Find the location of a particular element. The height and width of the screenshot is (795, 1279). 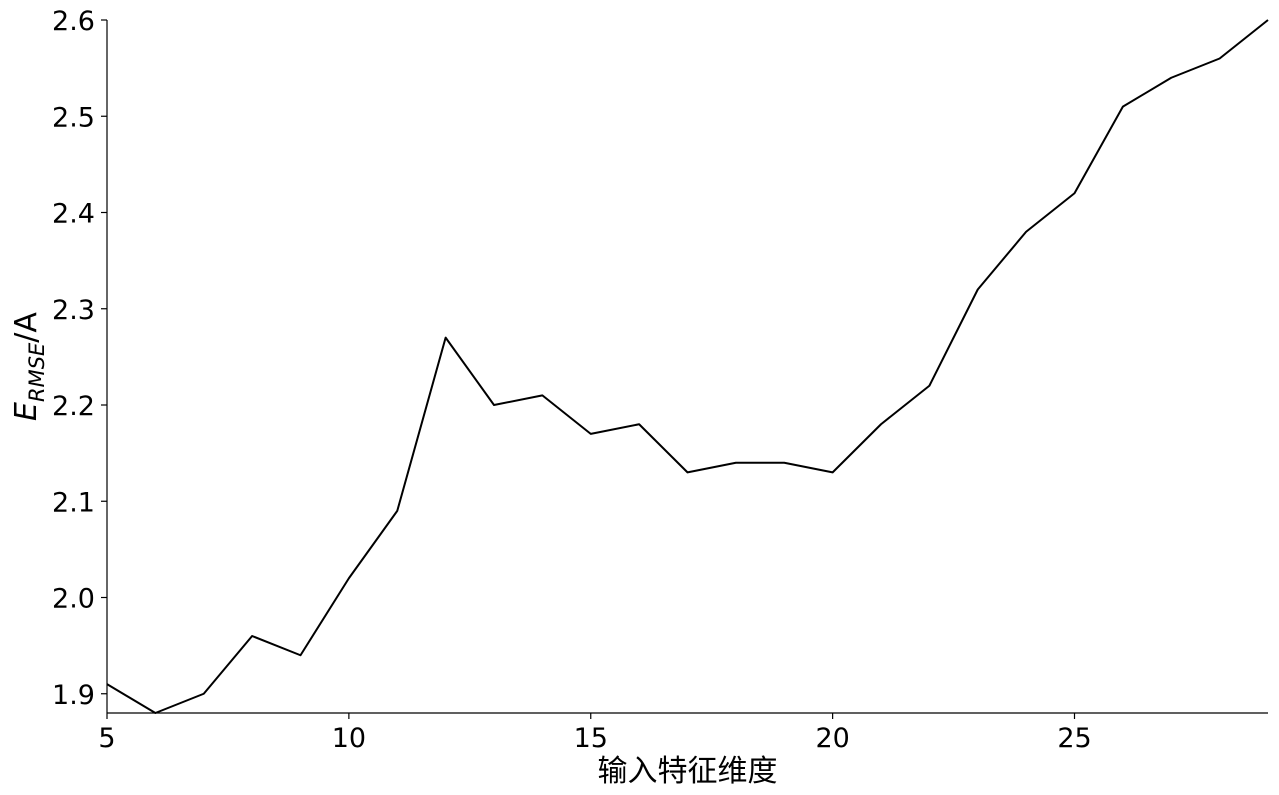

y-axis-label: ERMSE/A is located at coordinates (29, 366).